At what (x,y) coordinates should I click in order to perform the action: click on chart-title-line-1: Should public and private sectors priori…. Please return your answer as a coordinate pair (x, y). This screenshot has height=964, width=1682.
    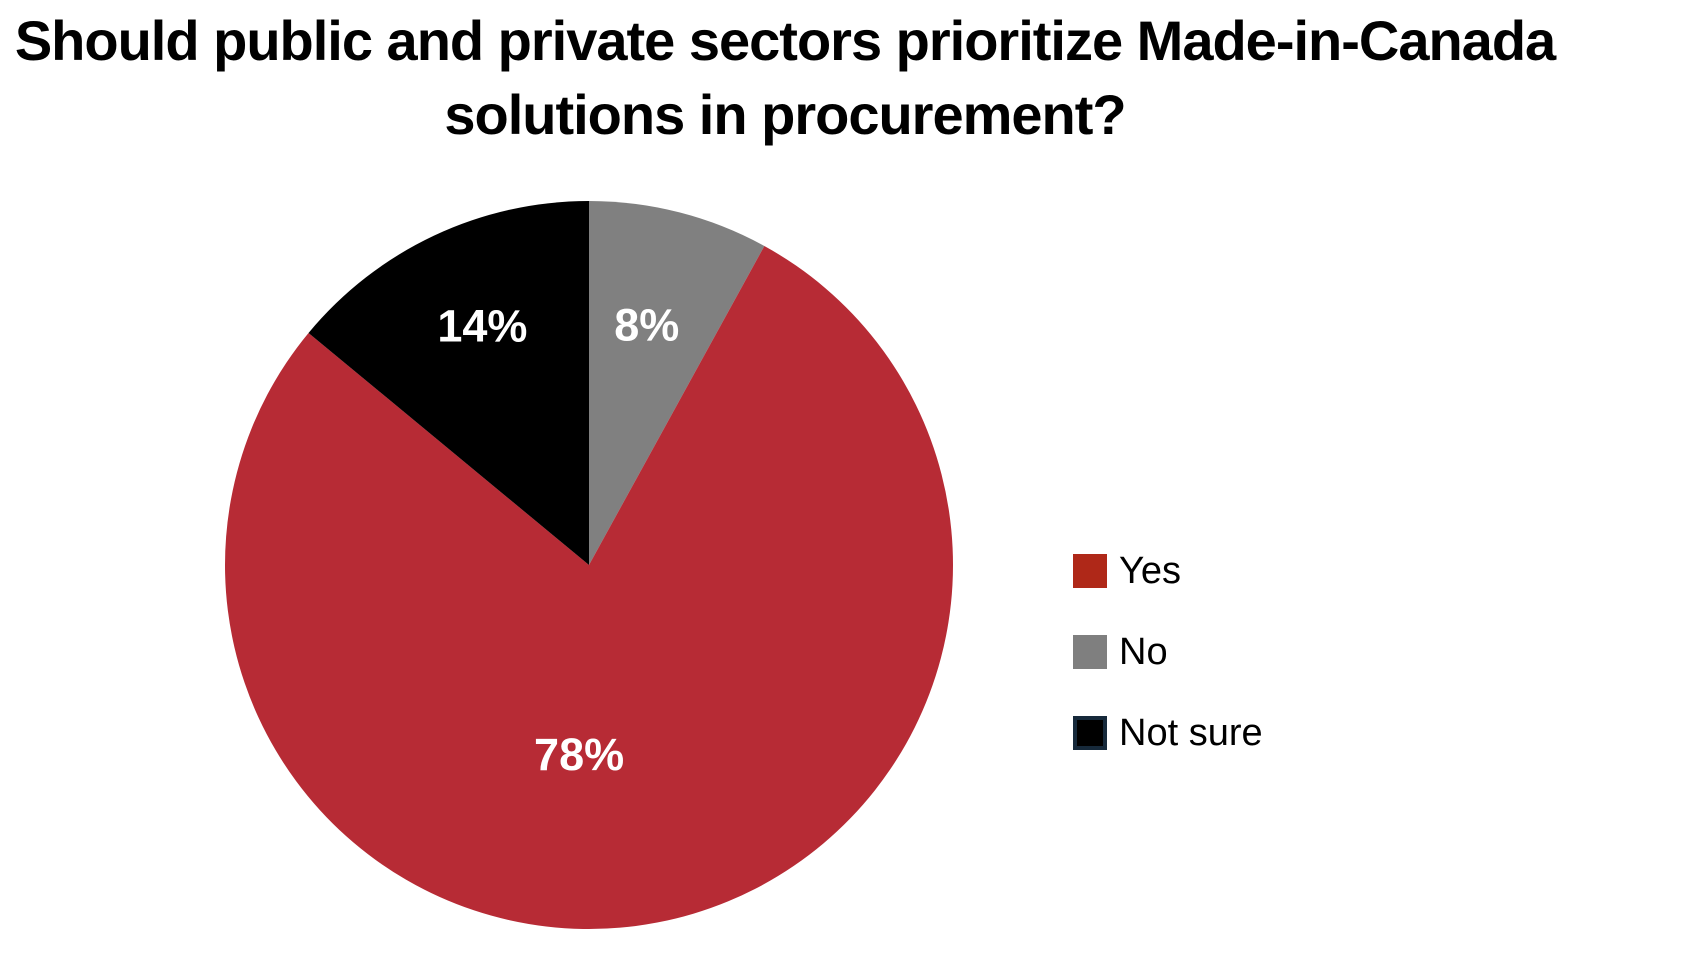
    Looking at the image, I should click on (785, 40).